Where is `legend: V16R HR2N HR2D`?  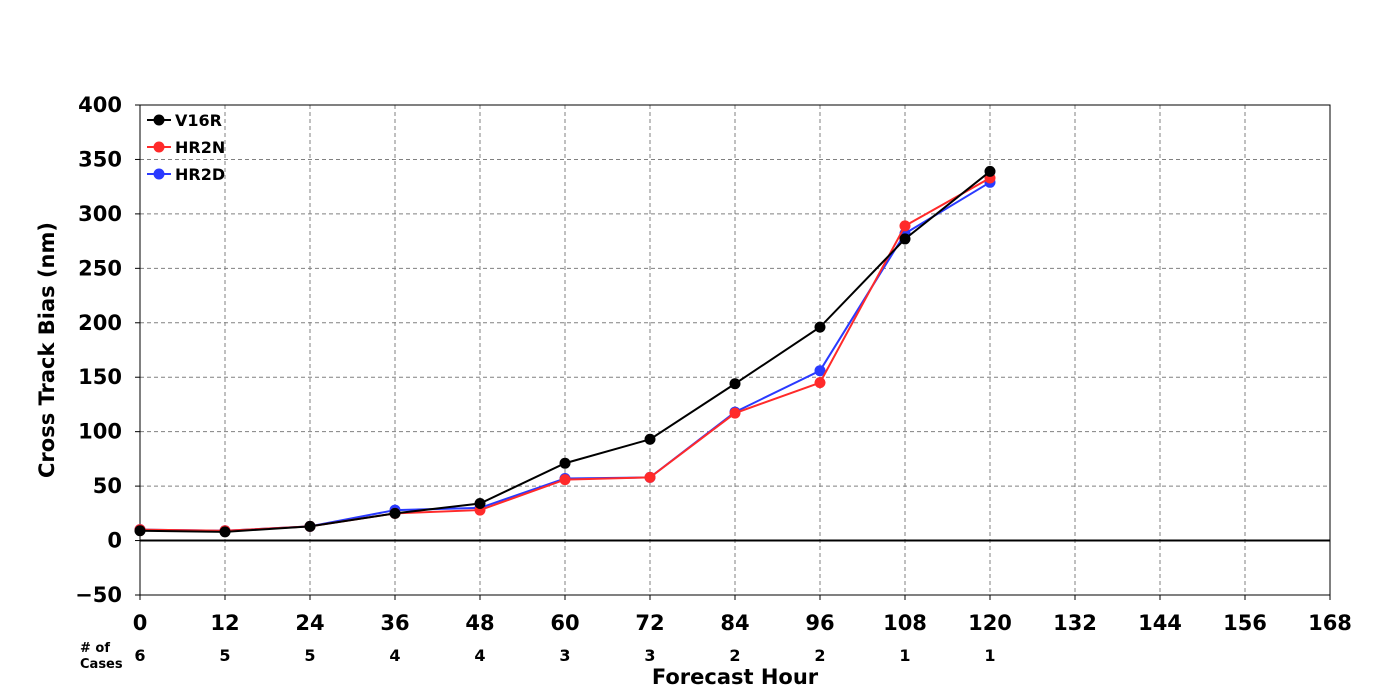
legend: V16R HR2N HR2D is located at coordinates (186, 147).